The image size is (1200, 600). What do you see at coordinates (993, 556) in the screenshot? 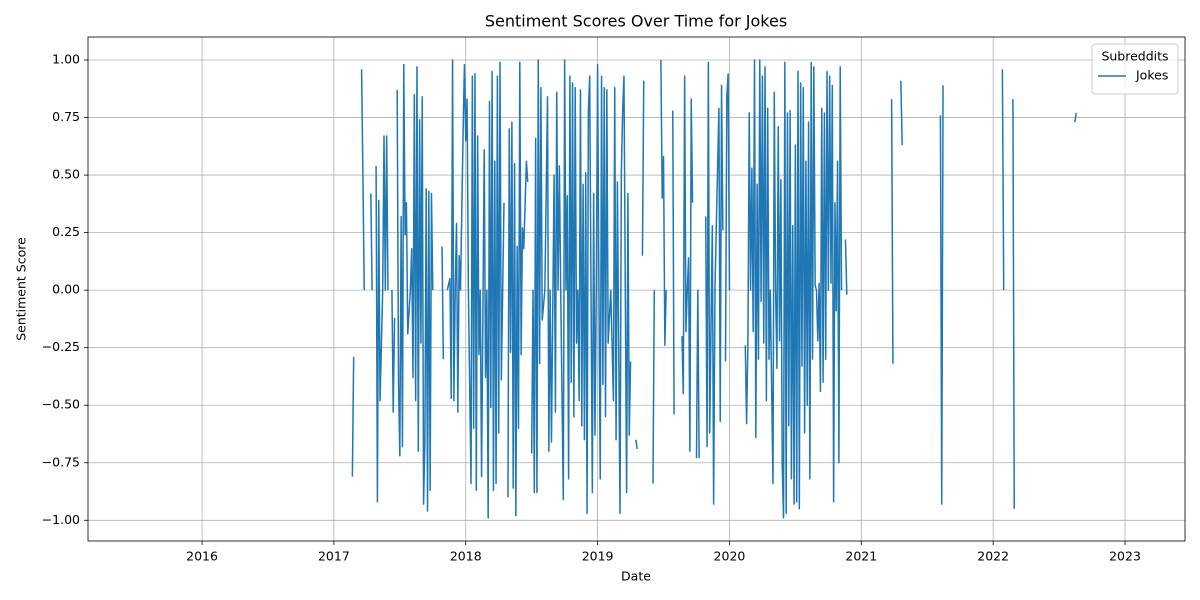
I see `x-tick-label: 2022` at bounding box center [993, 556].